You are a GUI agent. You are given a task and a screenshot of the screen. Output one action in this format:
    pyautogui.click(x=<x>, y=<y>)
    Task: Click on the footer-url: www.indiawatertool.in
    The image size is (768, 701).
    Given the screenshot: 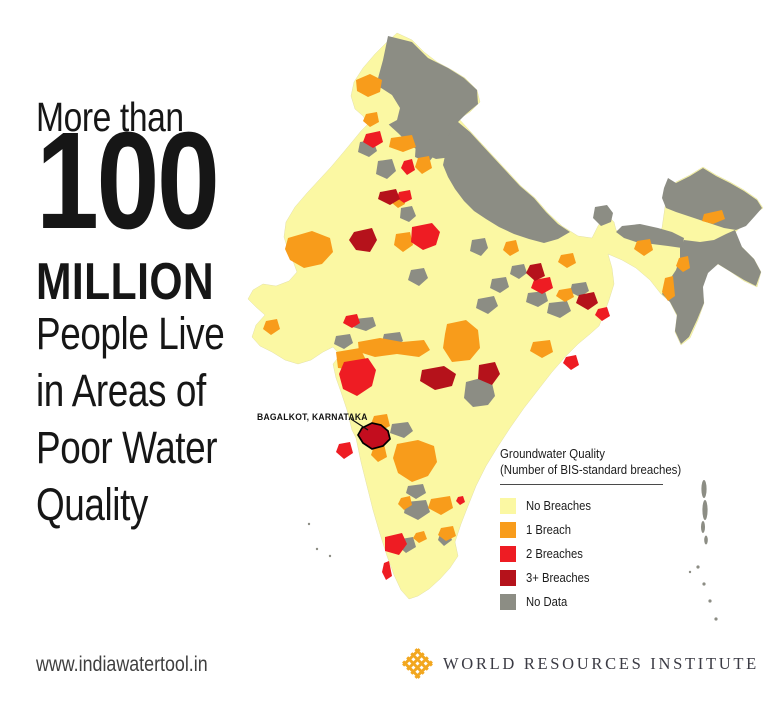 What is the action you would take?
    pyautogui.click(x=122, y=664)
    